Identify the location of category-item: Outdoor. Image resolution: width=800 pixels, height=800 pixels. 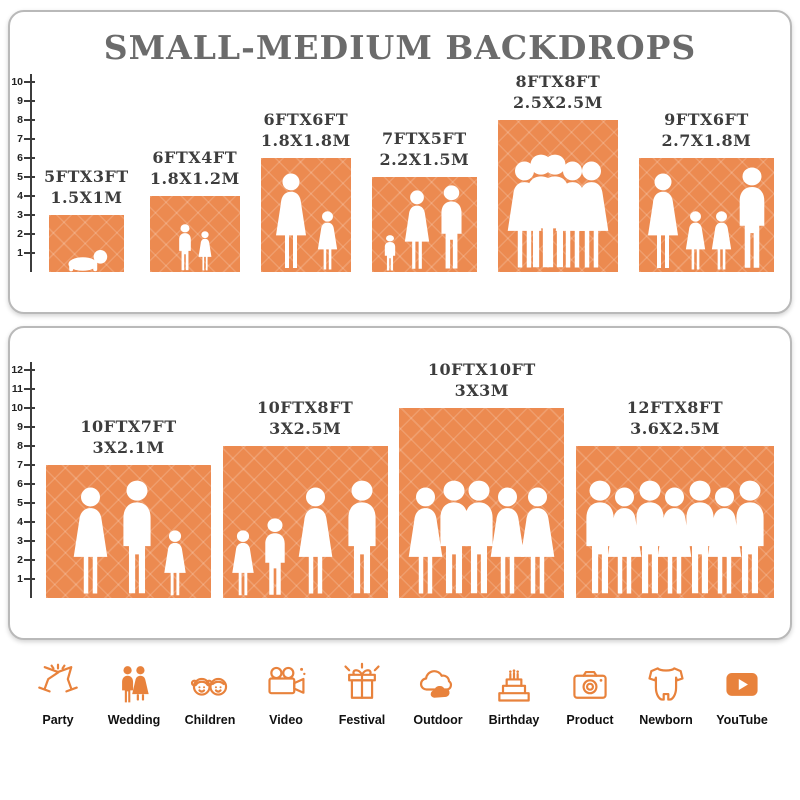
(438, 692).